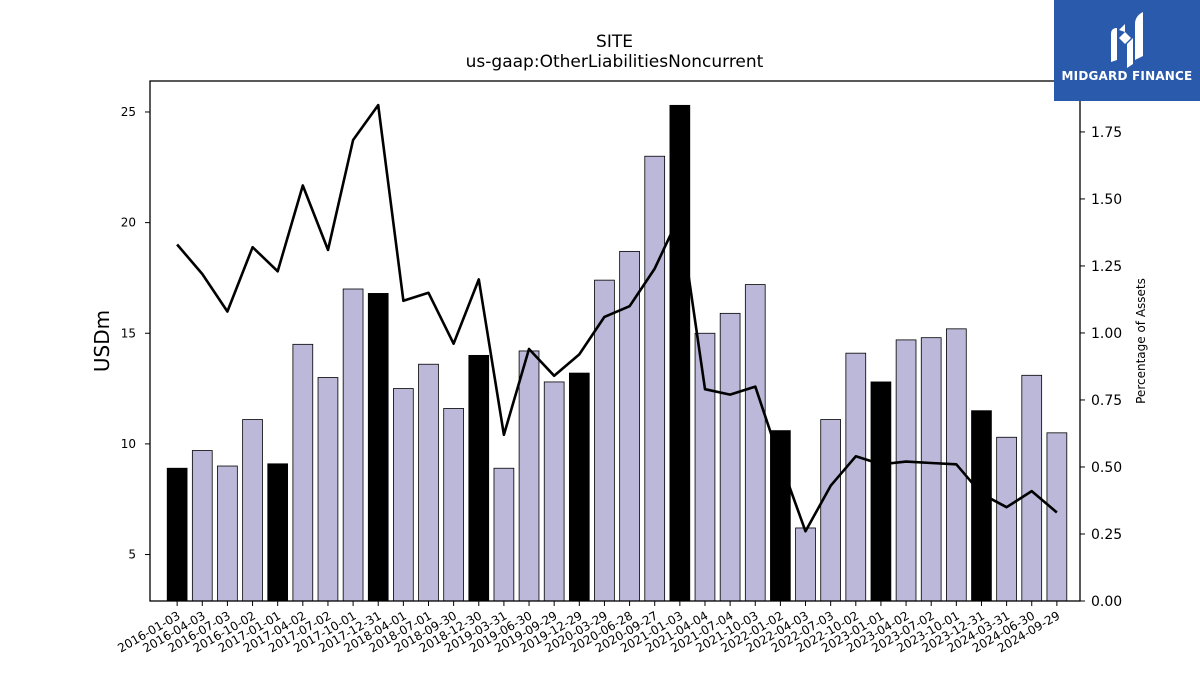 Image resolution: width=1200 pixels, height=675 pixels. Describe the element at coordinates (1106, 468) in the screenshot. I see `y2-tick-label: 0.50` at that location.